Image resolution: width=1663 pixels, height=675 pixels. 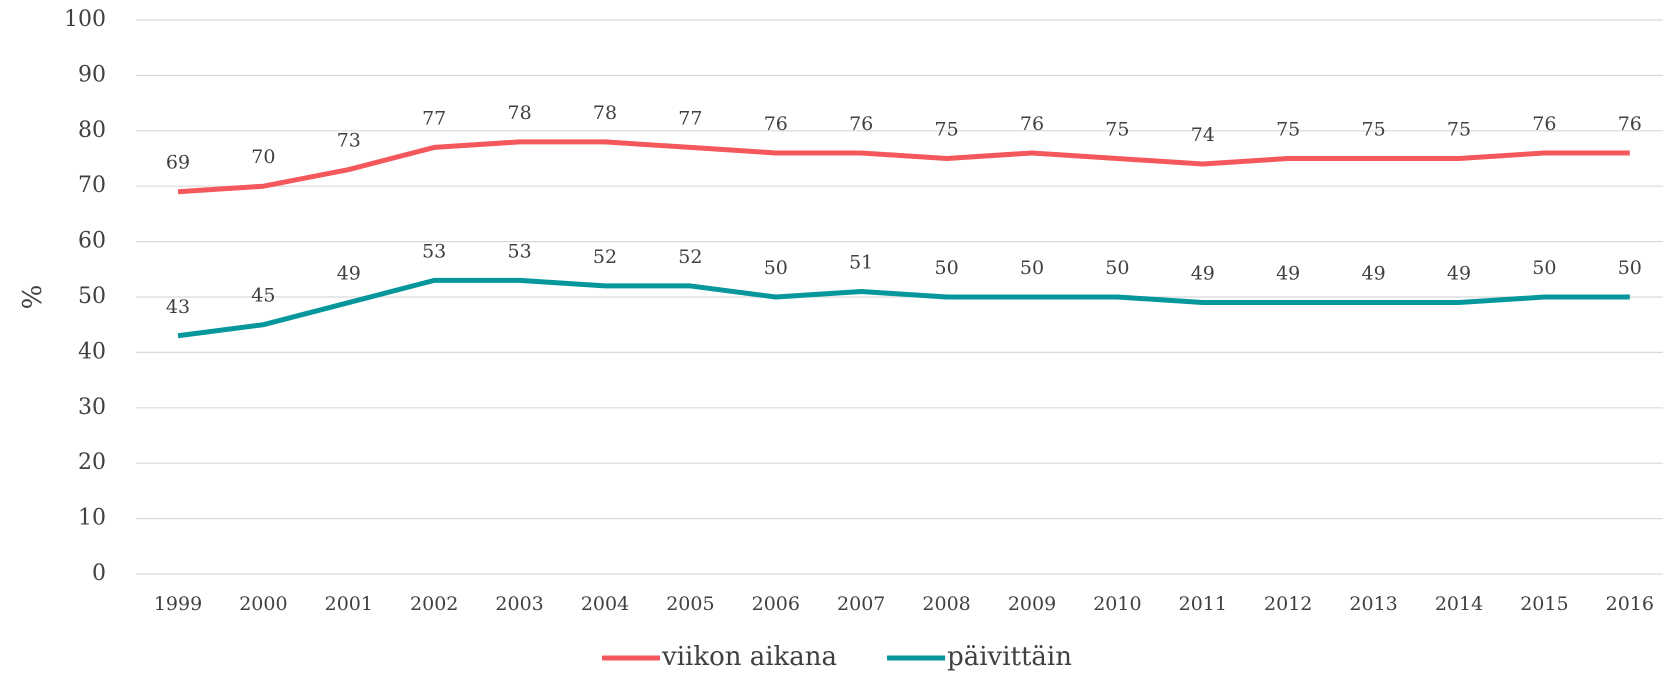 What do you see at coordinates (1288, 604) in the screenshot?
I see `x-tick-label: 2012` at bounding box center [1288, 604].